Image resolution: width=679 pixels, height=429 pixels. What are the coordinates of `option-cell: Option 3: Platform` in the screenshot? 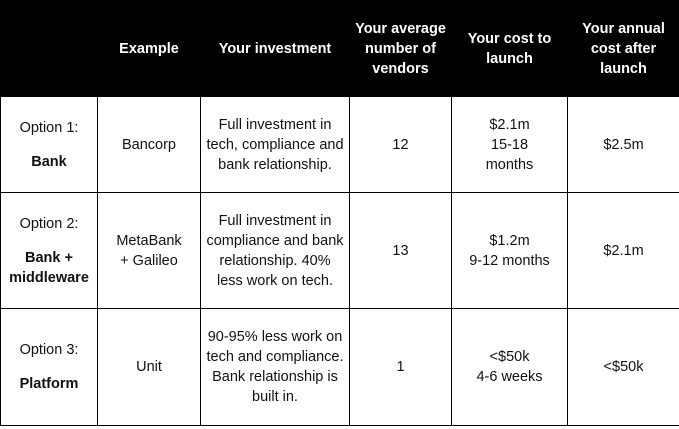 It's located at (49, 367).